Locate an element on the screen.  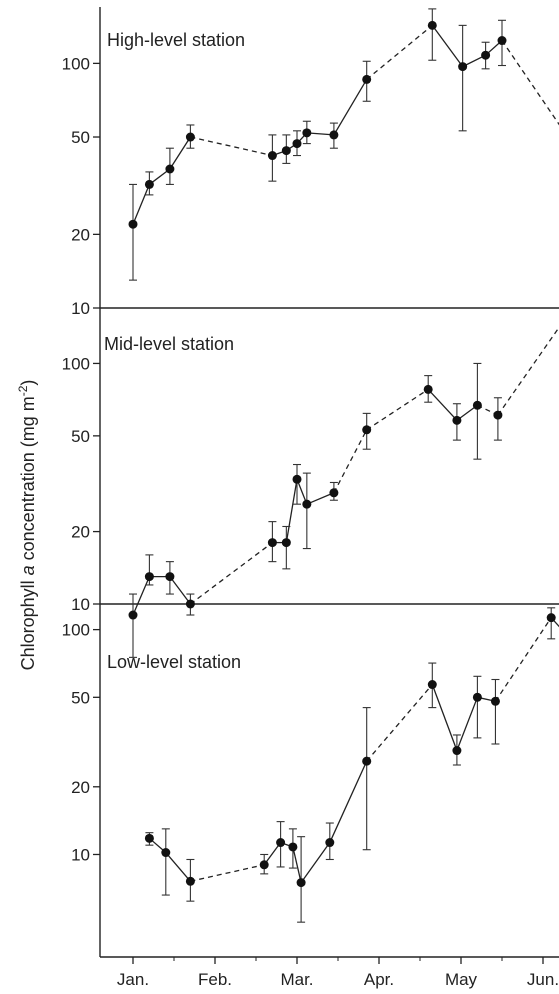
svg-text:Chlorophyll a concentration (m: Chlorophyll a concentration (mg m-2) is located at coordinates (27, 525).